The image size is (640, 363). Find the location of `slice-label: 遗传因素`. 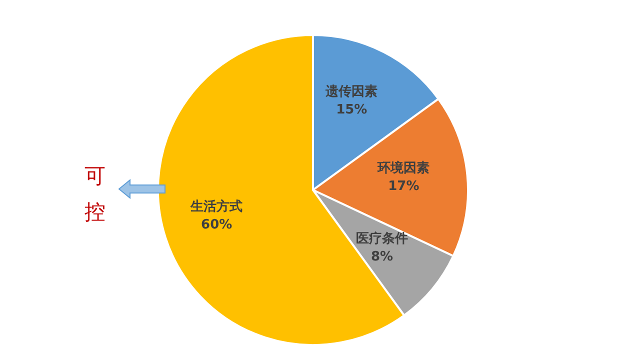

slice-label: 遗传因素 is located at coordinates (351, 91).